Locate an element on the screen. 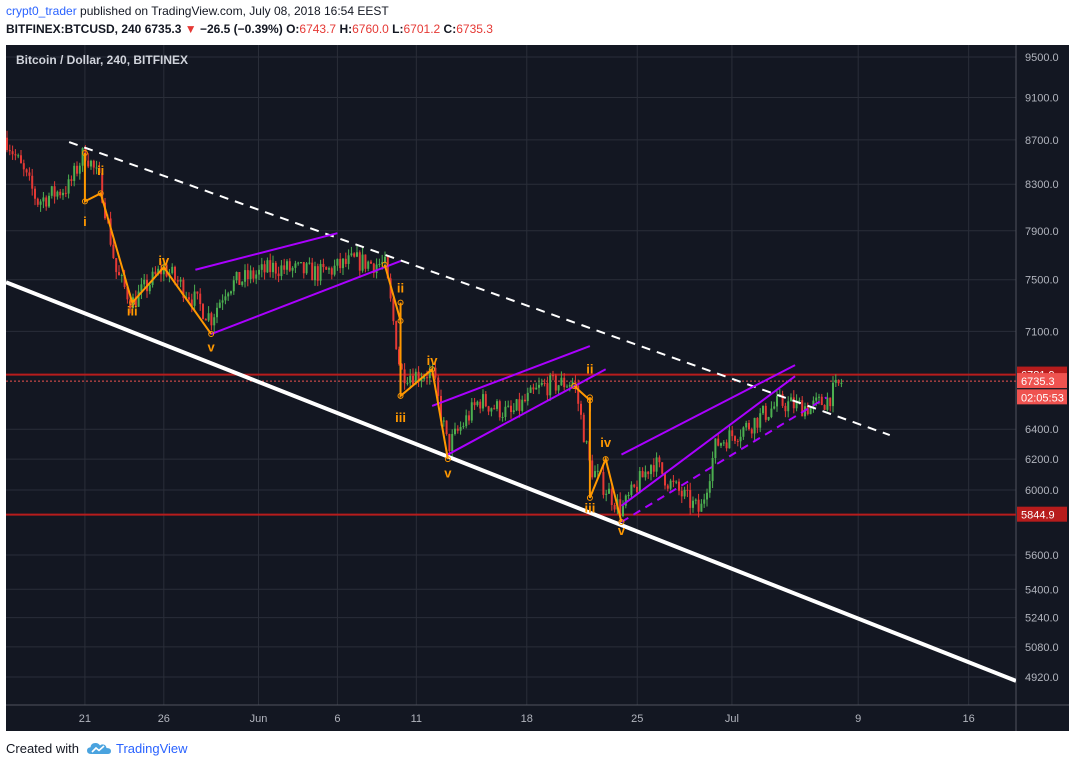 The height and width of the screenshot is (764, 1074). open-label: O: is located at coordinates (293, 29).